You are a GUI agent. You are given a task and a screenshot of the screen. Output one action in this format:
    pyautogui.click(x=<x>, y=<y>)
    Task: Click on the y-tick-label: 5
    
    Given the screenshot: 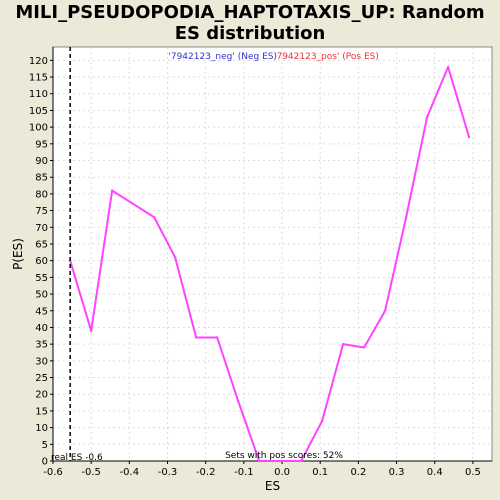 What is the action you would take?
    pyautogui.click(x=45, y=445)
    